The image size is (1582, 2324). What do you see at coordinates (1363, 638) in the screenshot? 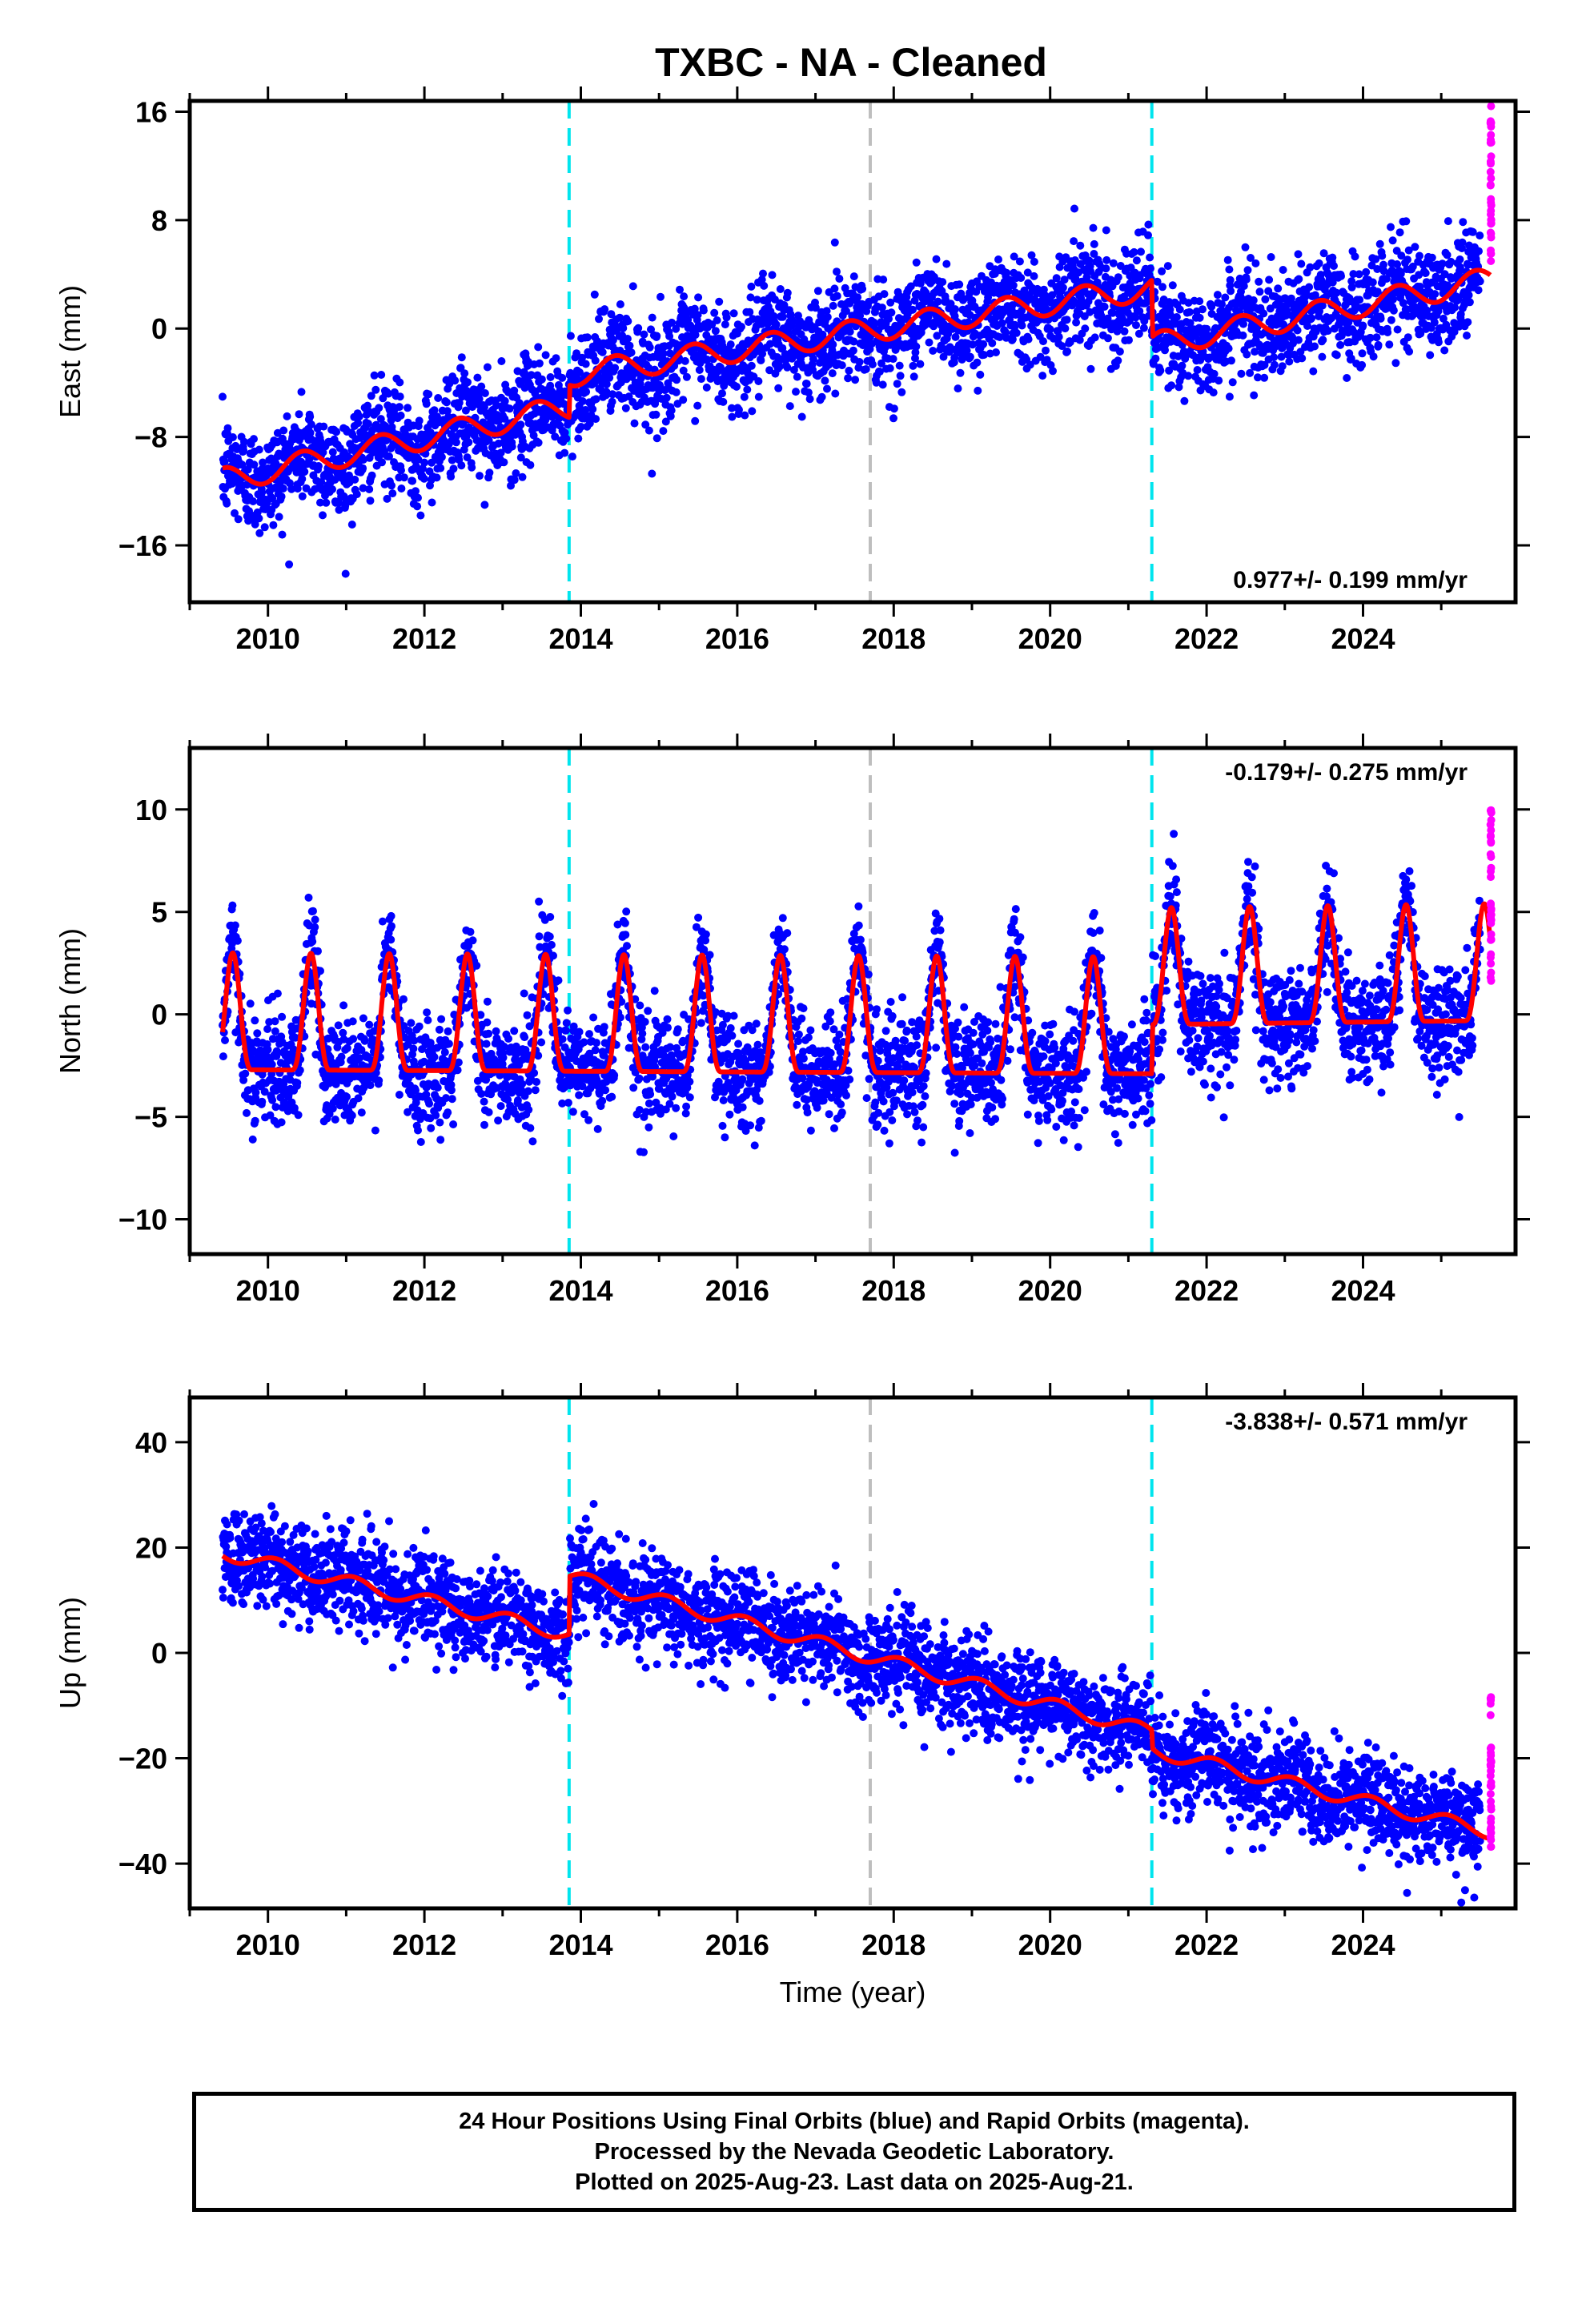
I see `east-x-tick-label: 2024` at bounding box center [1363, 638].